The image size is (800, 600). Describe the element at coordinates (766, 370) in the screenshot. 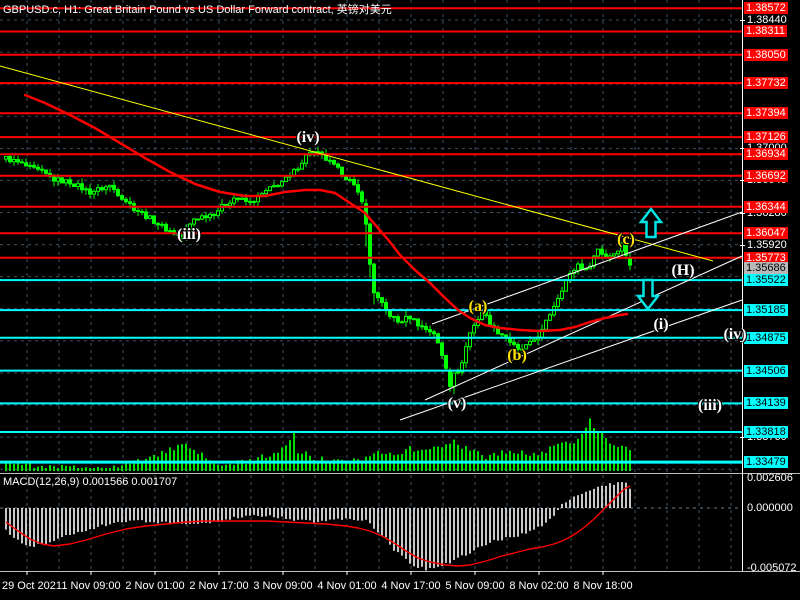

I see `support-price-label: 1.34506` at that location.